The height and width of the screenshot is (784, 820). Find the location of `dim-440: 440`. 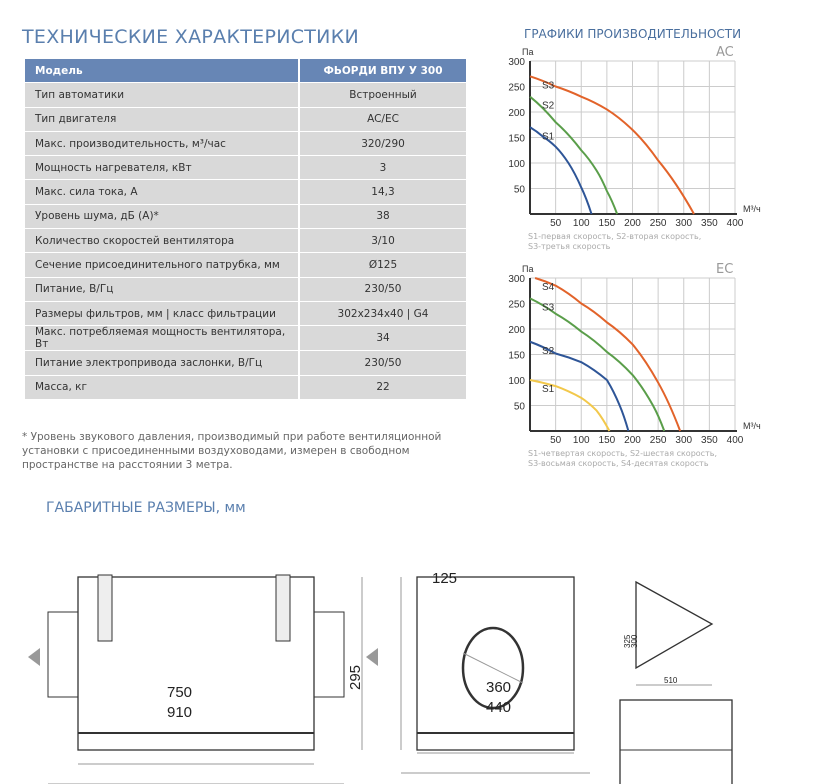

dim-440: 440 is located at coordinates (498, 707).